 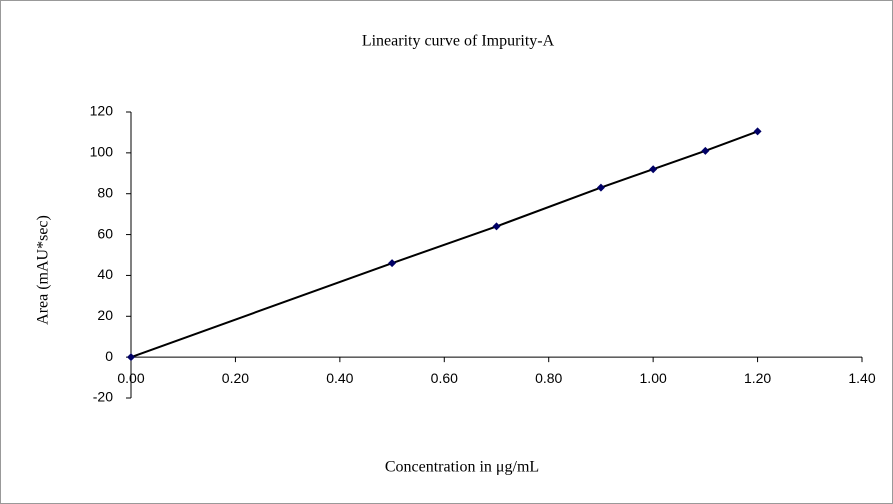 What do you see at coordinates (105, 274) in the screenshot?
I see `y-tick-label: 40` at bounding box center [105, 274].